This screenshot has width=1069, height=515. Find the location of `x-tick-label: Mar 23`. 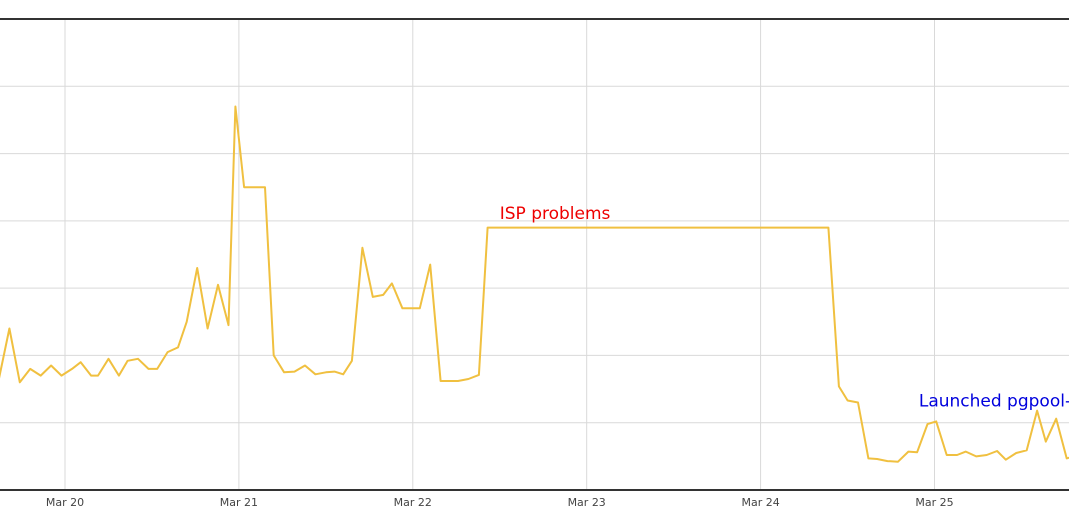

x-tick-label: Mar 23 is located at coordinates (587, 502).